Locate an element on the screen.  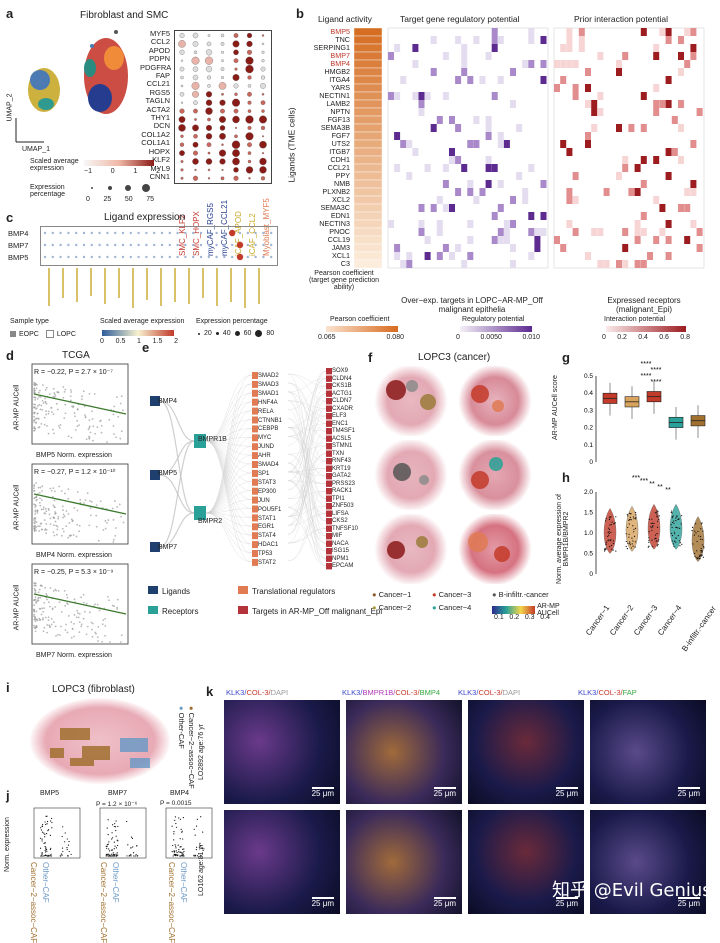
lopc-swatch is located at coordinates (49, 334).